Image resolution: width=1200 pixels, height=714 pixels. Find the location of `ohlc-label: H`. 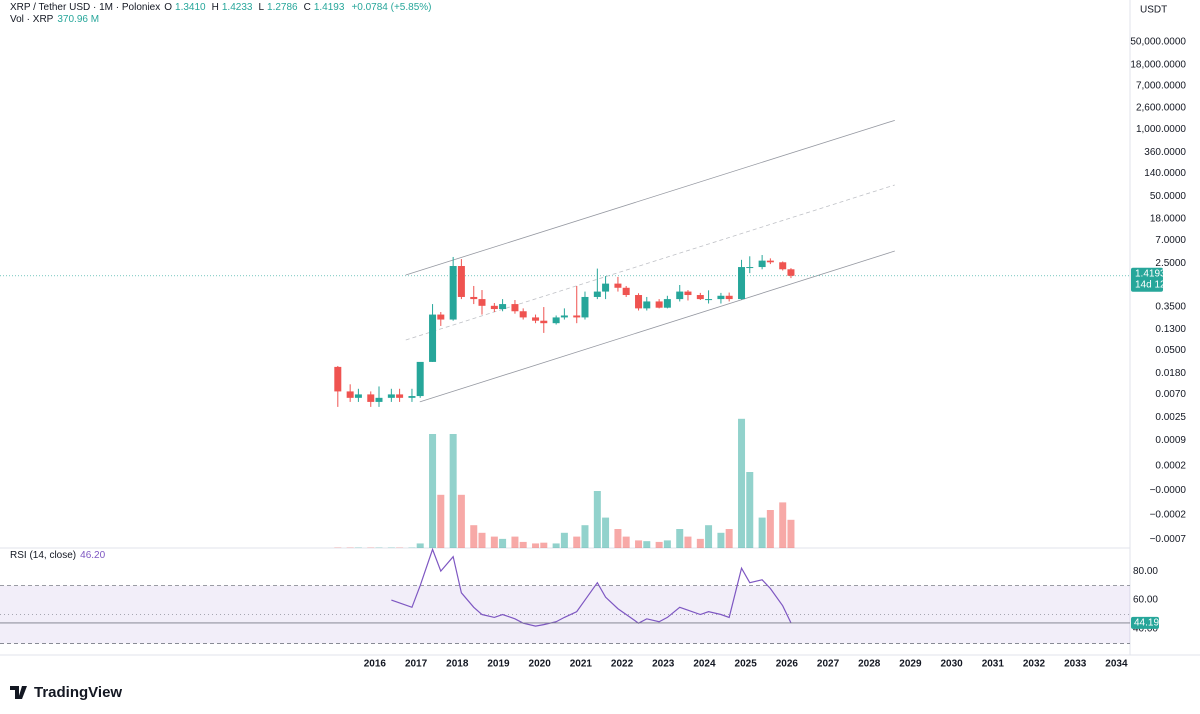

ohlc-label: H is located at coordinates (215, 7).